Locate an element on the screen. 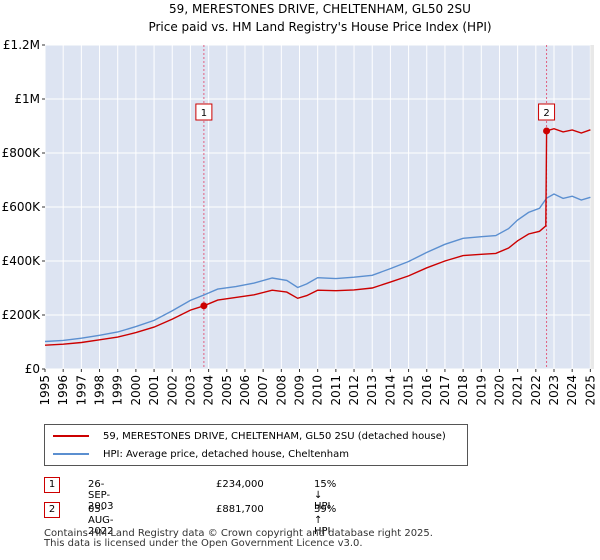 The height and width of the screenshot is (560, 600). sale-hpi-change: 15% ↓ HPI is located at coordinates (325, 495).